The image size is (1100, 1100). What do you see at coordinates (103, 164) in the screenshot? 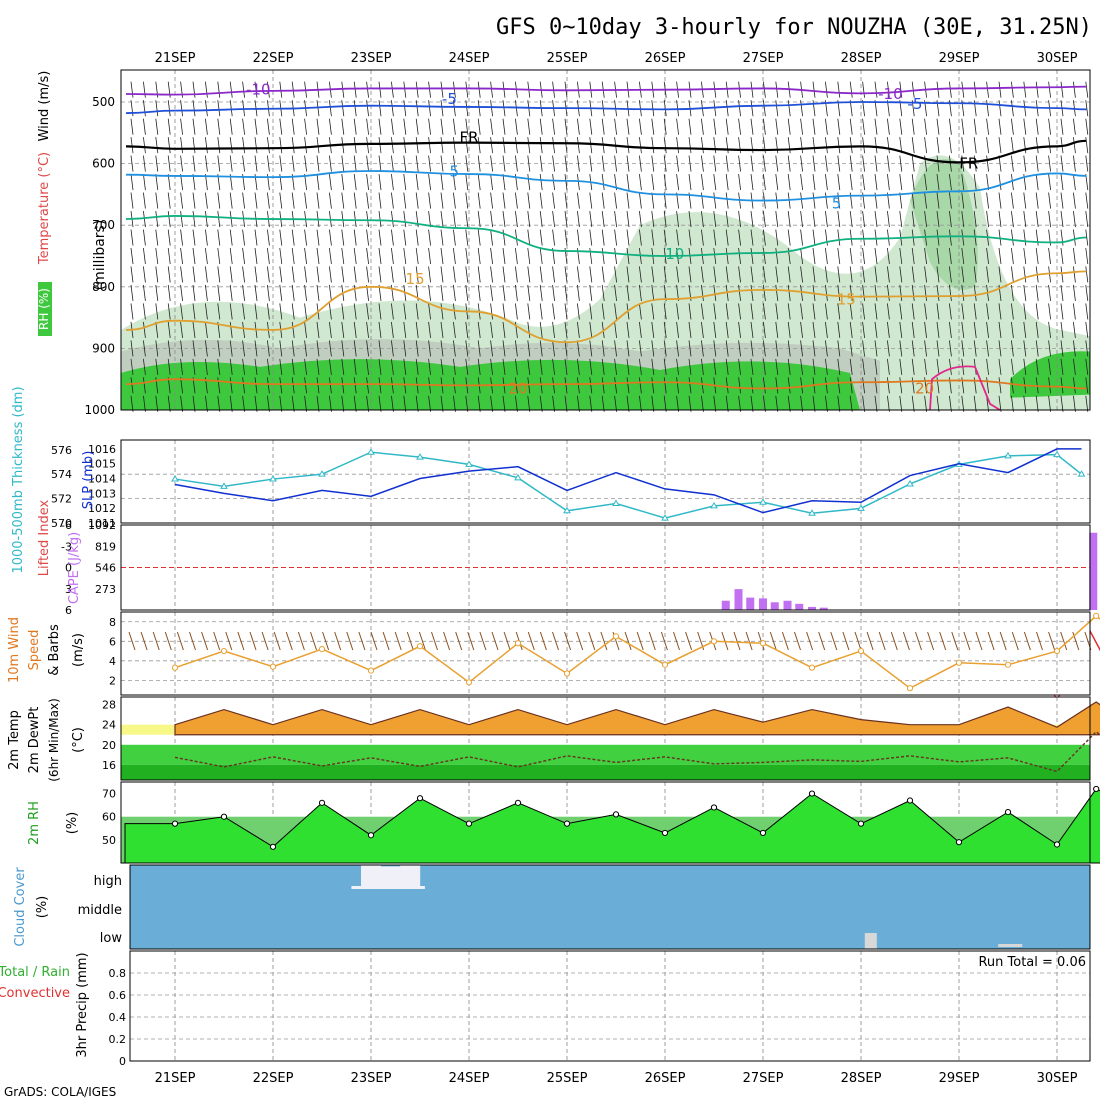
I see `pressure-tick-label: 600` at bounding box center [103, 164].